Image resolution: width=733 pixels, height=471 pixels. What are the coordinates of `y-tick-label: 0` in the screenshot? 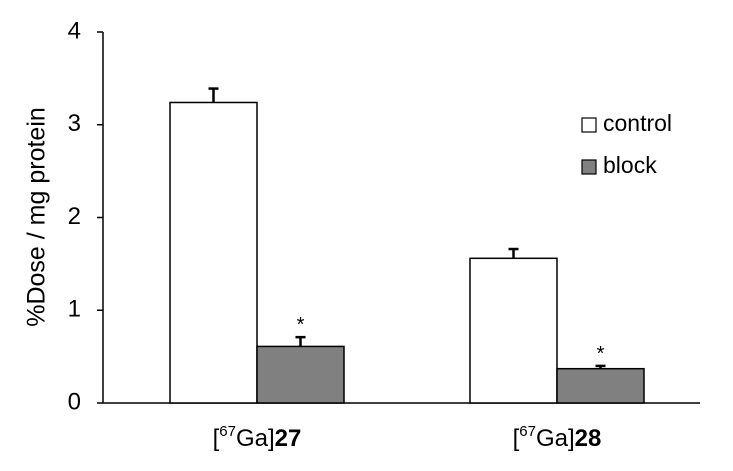 It's located at (74, 401).